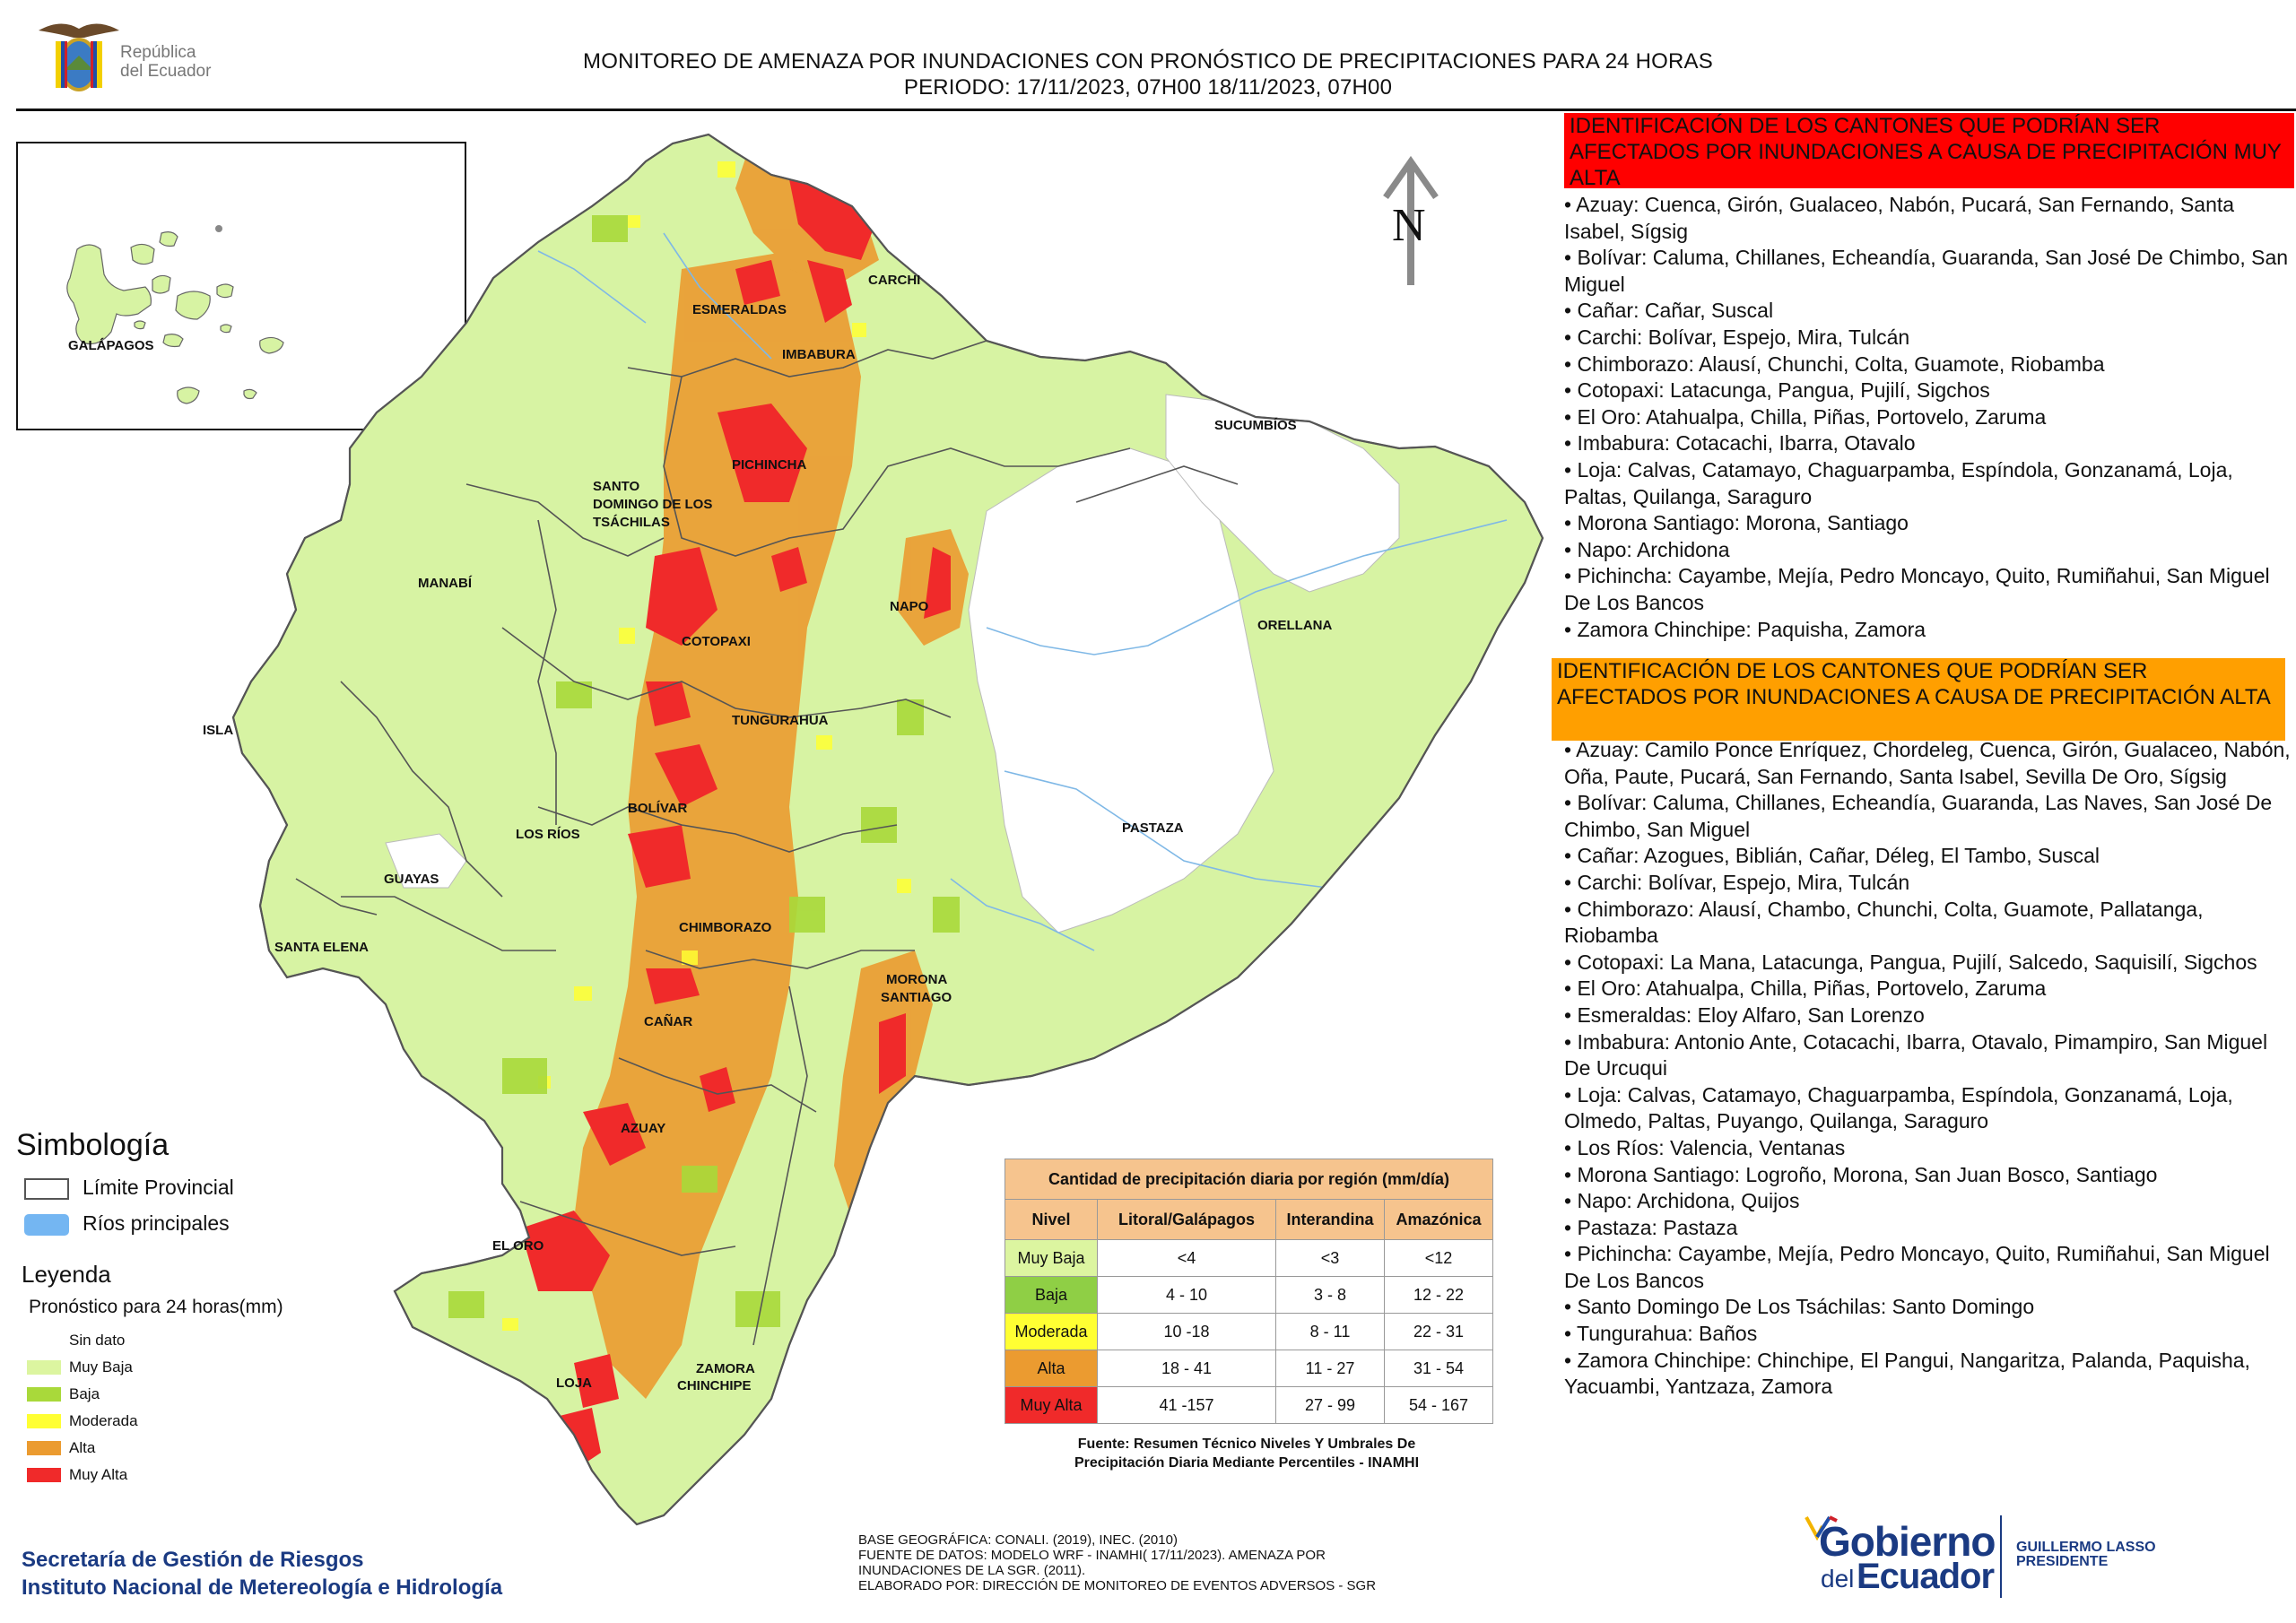  Describe the element at coordinates (1669, 311) in the screenshot. I see `canton-list-item: • Cañar: Cañar, Suscal` at that location.